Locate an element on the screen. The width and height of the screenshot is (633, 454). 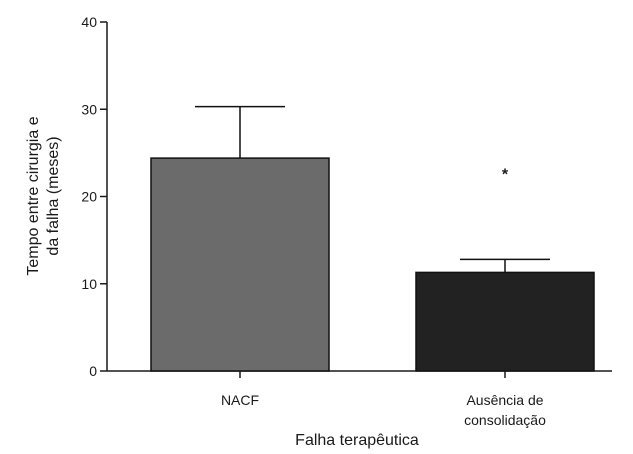
significance-marker: * is located at coordinates (505, 174).